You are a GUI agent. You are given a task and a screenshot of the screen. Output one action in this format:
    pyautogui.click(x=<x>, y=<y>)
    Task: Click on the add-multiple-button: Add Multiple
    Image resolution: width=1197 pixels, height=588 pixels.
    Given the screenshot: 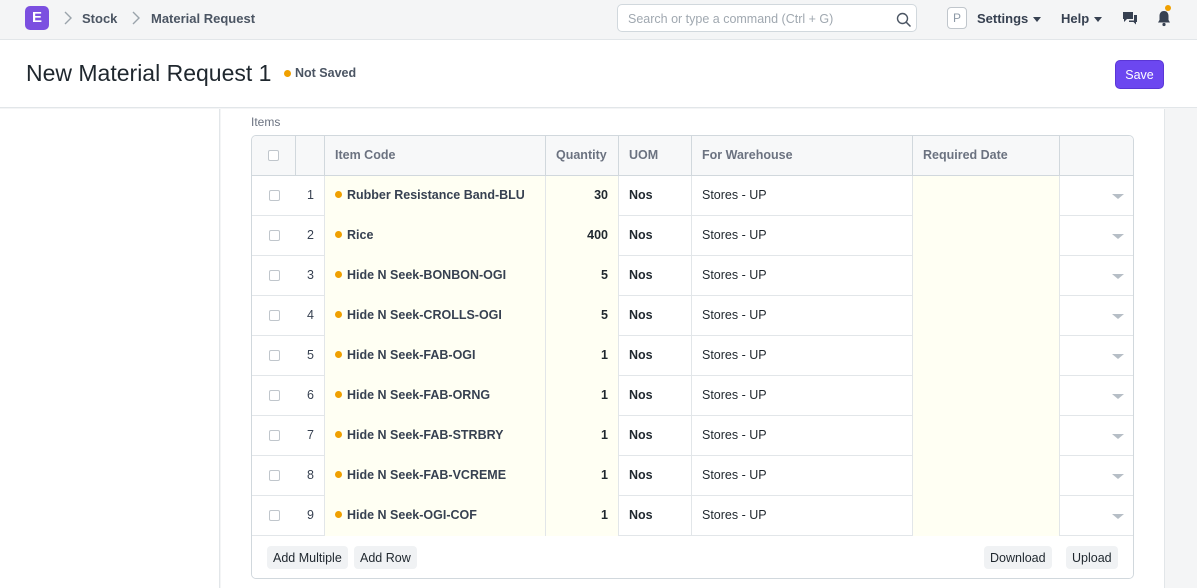 What is the action you would take?
    pyautogui.click(x=307, y=557)
    